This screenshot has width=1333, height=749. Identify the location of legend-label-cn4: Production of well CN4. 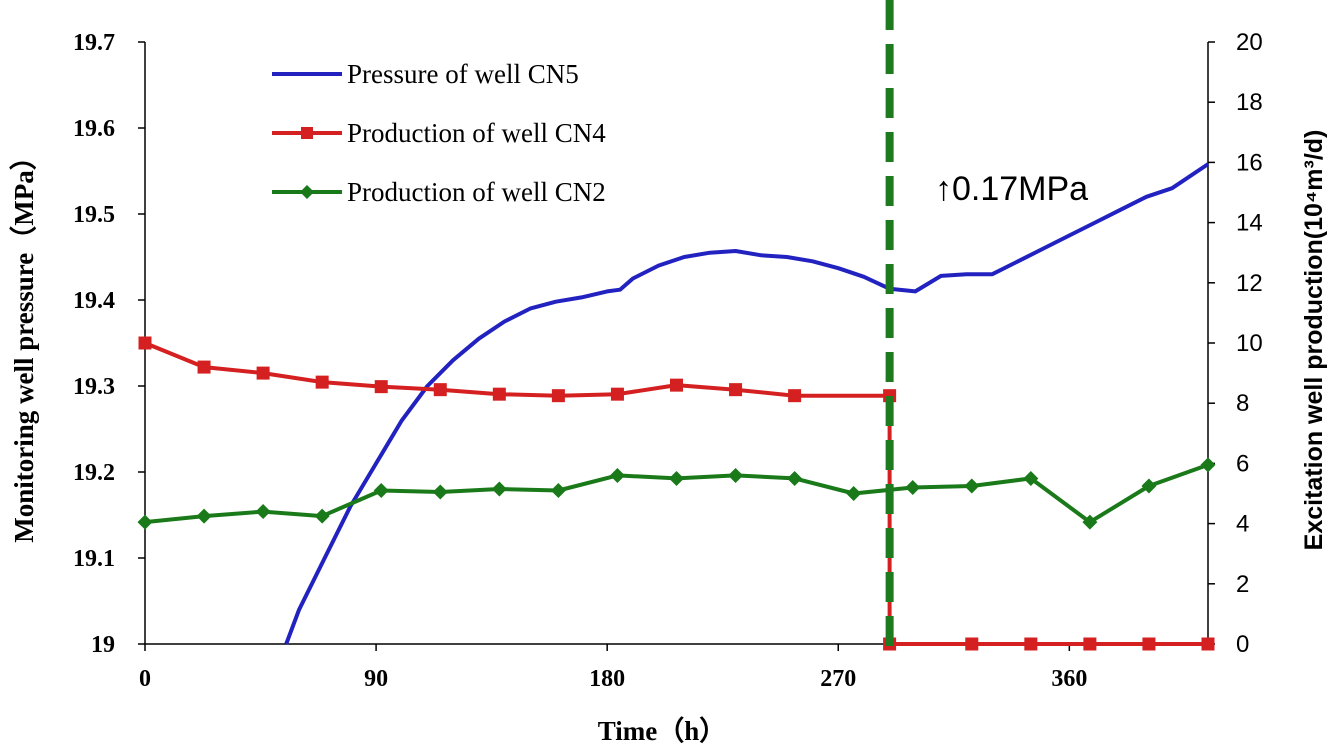
(476, 133).